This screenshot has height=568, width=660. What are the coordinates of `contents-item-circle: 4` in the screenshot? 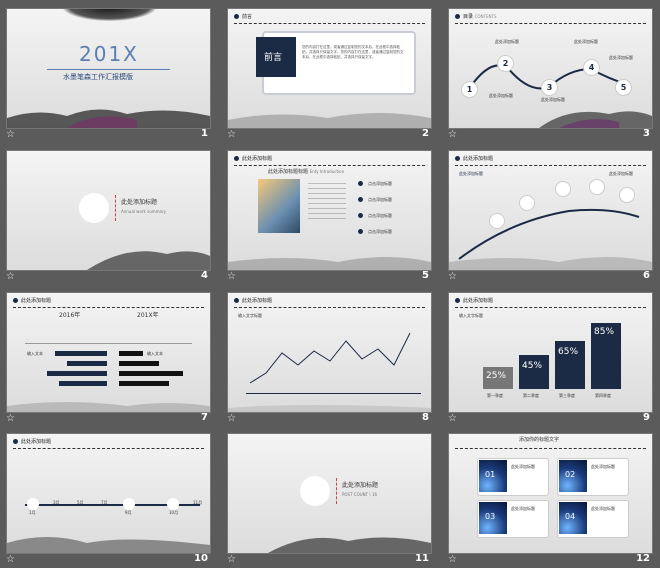 It's located at (591, 67).